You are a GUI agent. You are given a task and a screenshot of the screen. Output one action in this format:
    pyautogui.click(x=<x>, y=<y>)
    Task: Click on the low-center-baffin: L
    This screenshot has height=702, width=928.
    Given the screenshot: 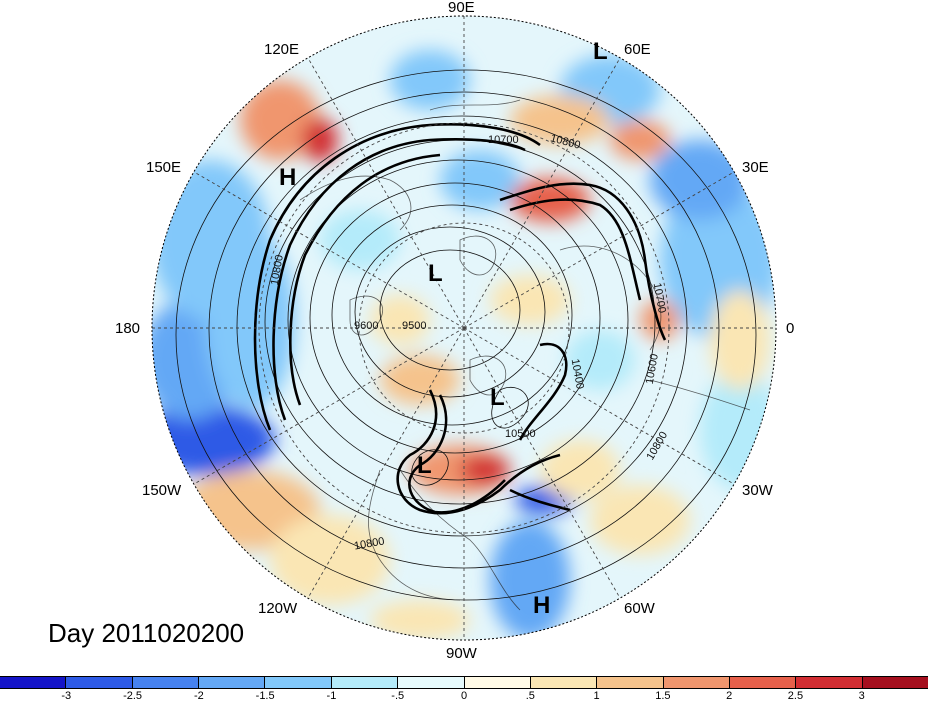 What is the action you would take?
    pyautogui.click(x=497, y=397)
    